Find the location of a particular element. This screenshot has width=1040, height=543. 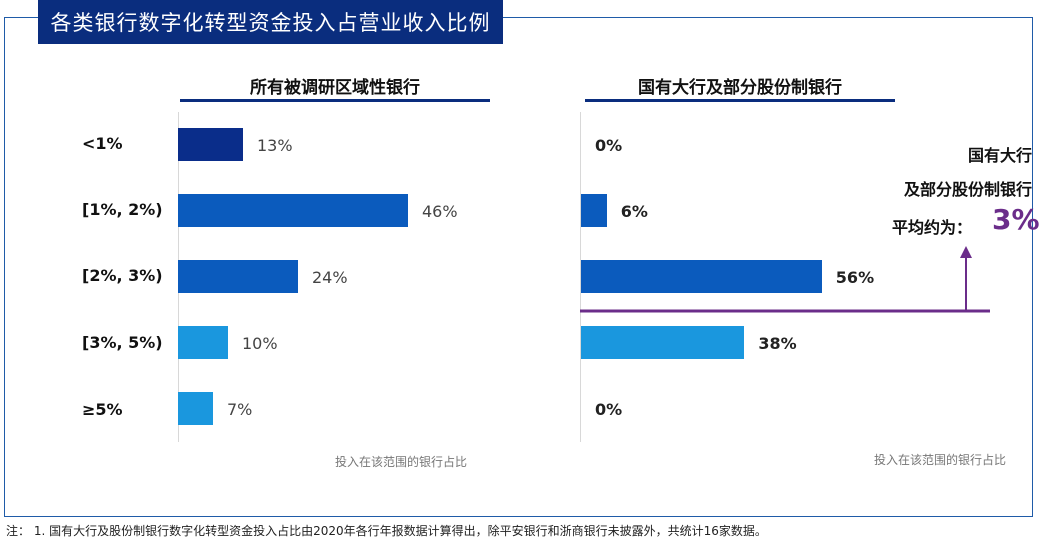

left-value-label-4: 7% is located at coordinates (240, 409).